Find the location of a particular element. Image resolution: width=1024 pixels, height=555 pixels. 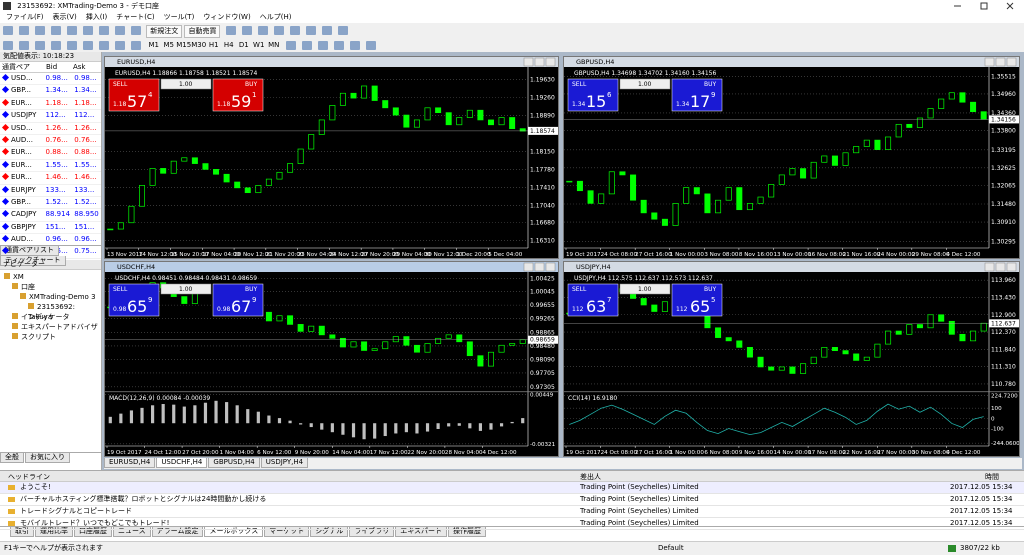

timeframe-button: D1 is located at coordinates (243, 45).